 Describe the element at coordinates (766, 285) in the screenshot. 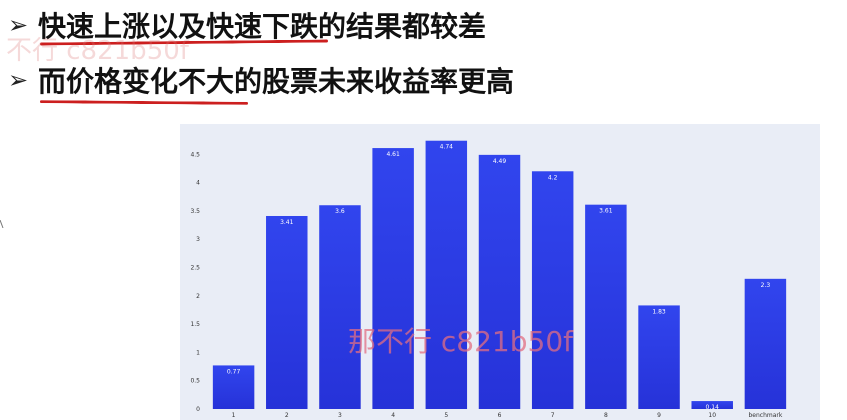

I see `data-label-benchmark: 2.3` at that location.